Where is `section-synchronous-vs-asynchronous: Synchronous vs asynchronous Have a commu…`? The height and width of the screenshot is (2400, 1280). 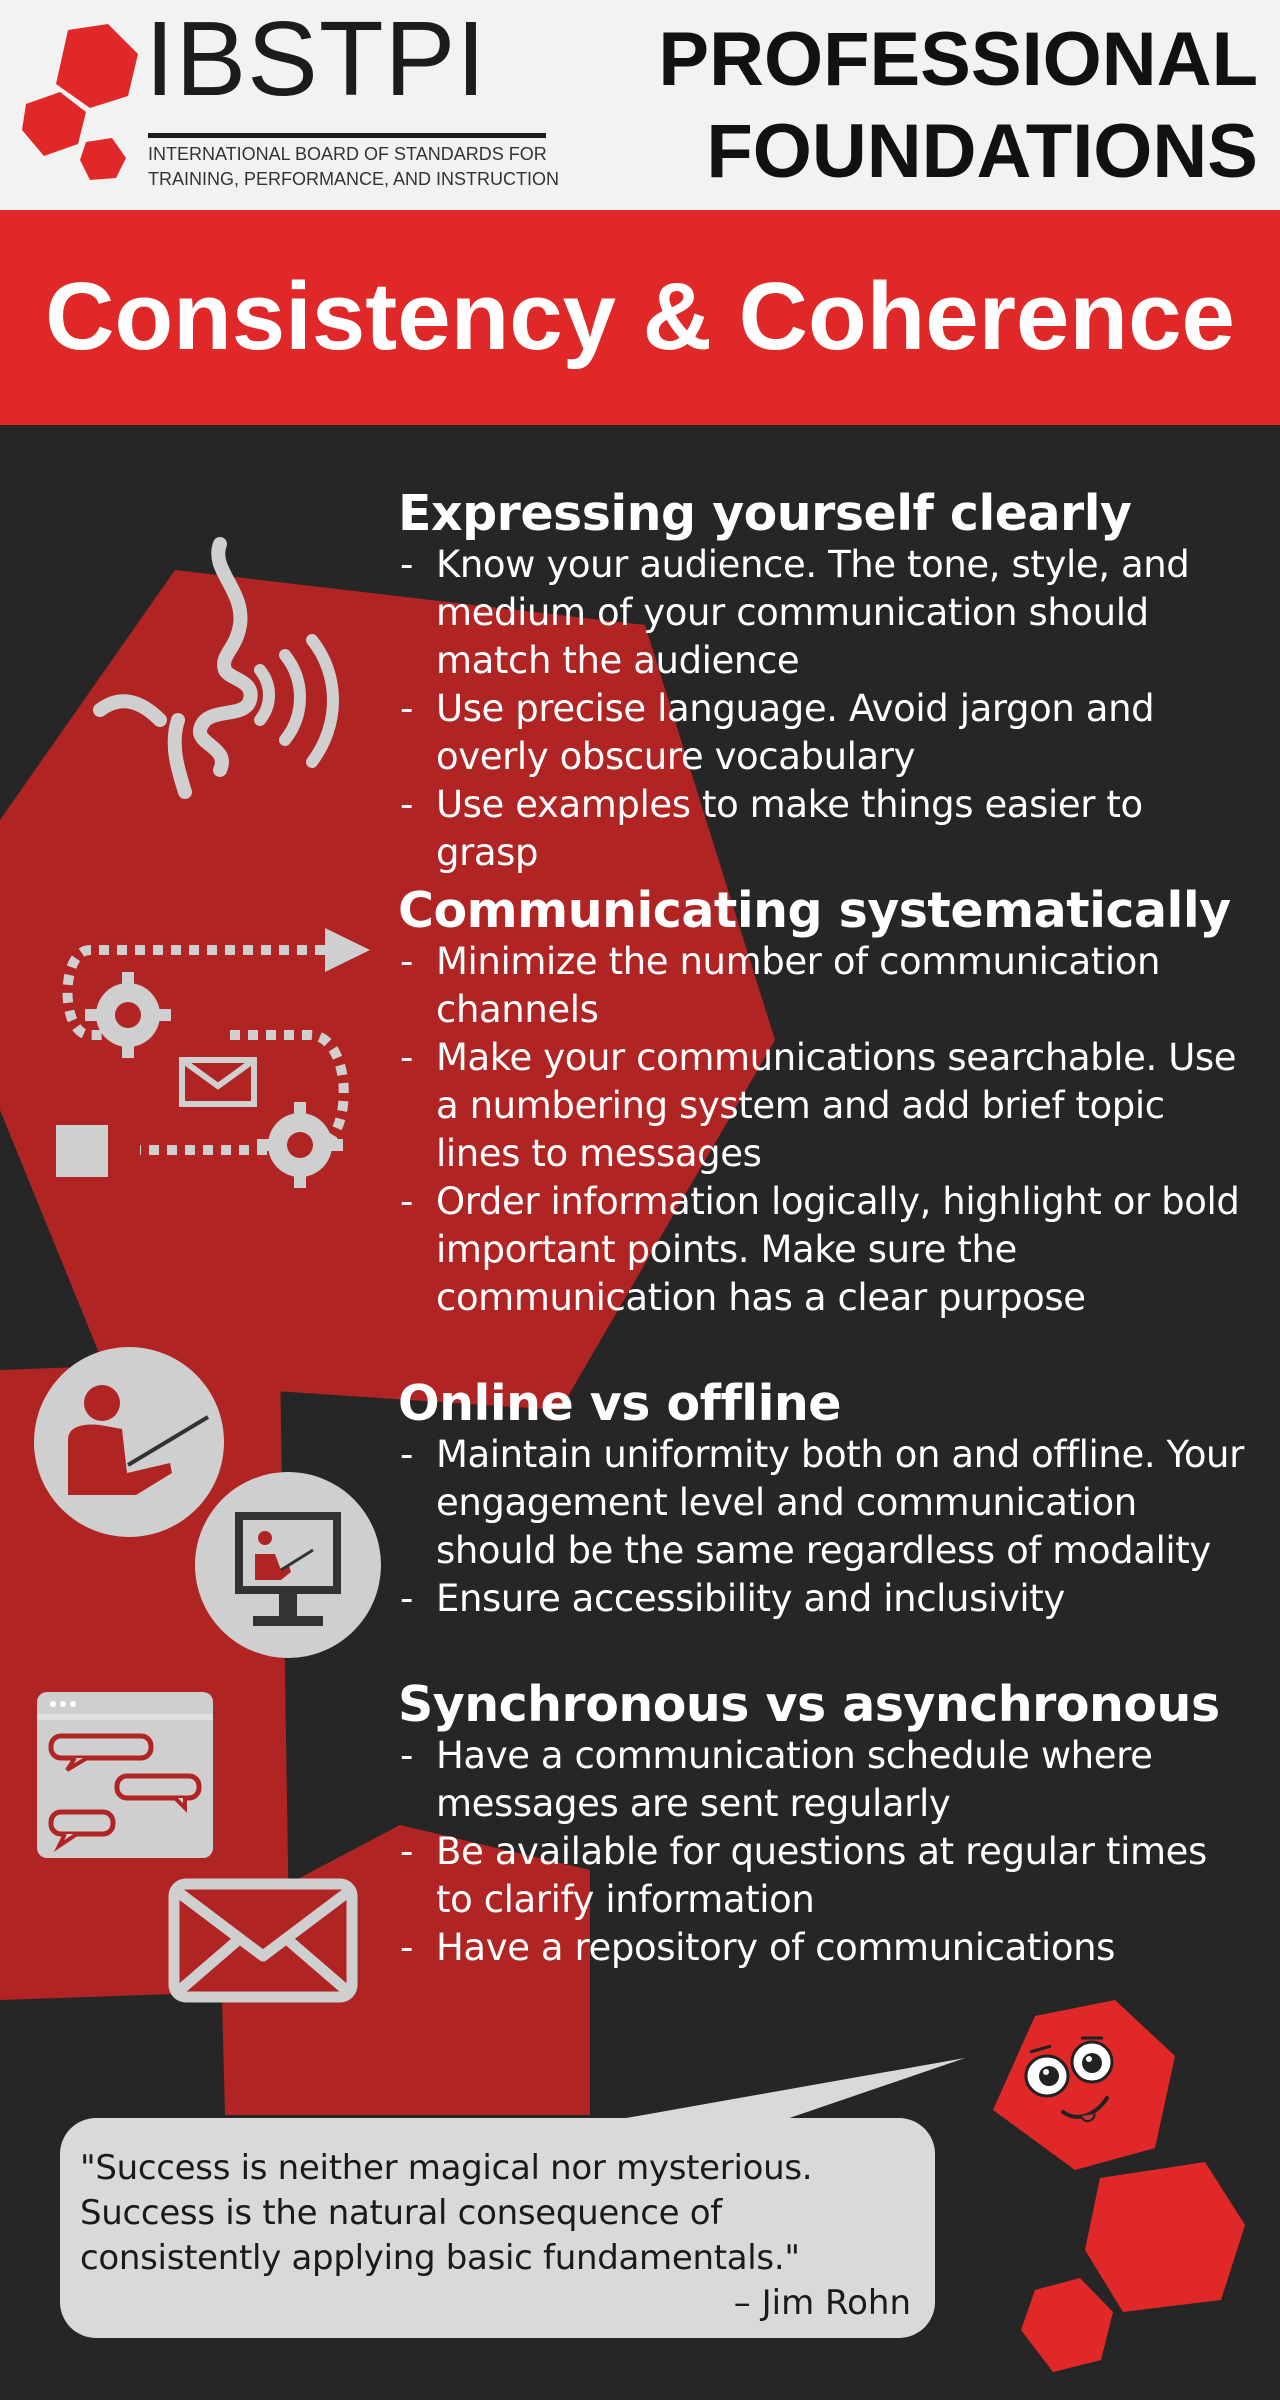
section-synchronous-vs-asynchronous: Synchronous vs asynchronous Have a commu… is located at coordinates (823, 1824).